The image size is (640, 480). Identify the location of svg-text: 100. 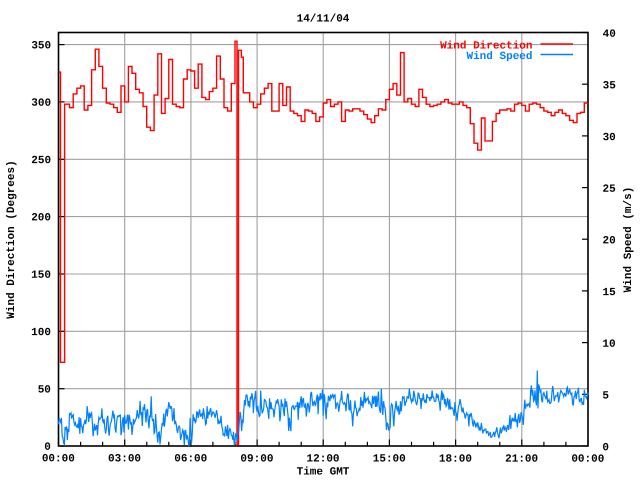
(41, 333).